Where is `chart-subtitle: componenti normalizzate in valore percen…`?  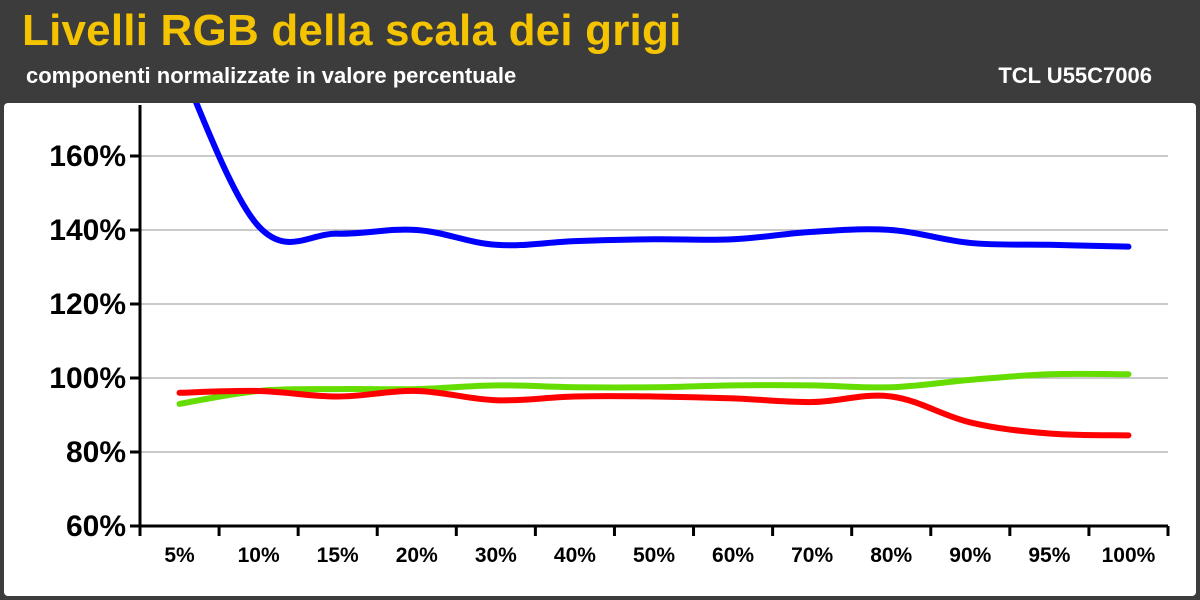 chart-subtitle: componenti normalizzate in valore percen… is located at coordinates (271, 75).